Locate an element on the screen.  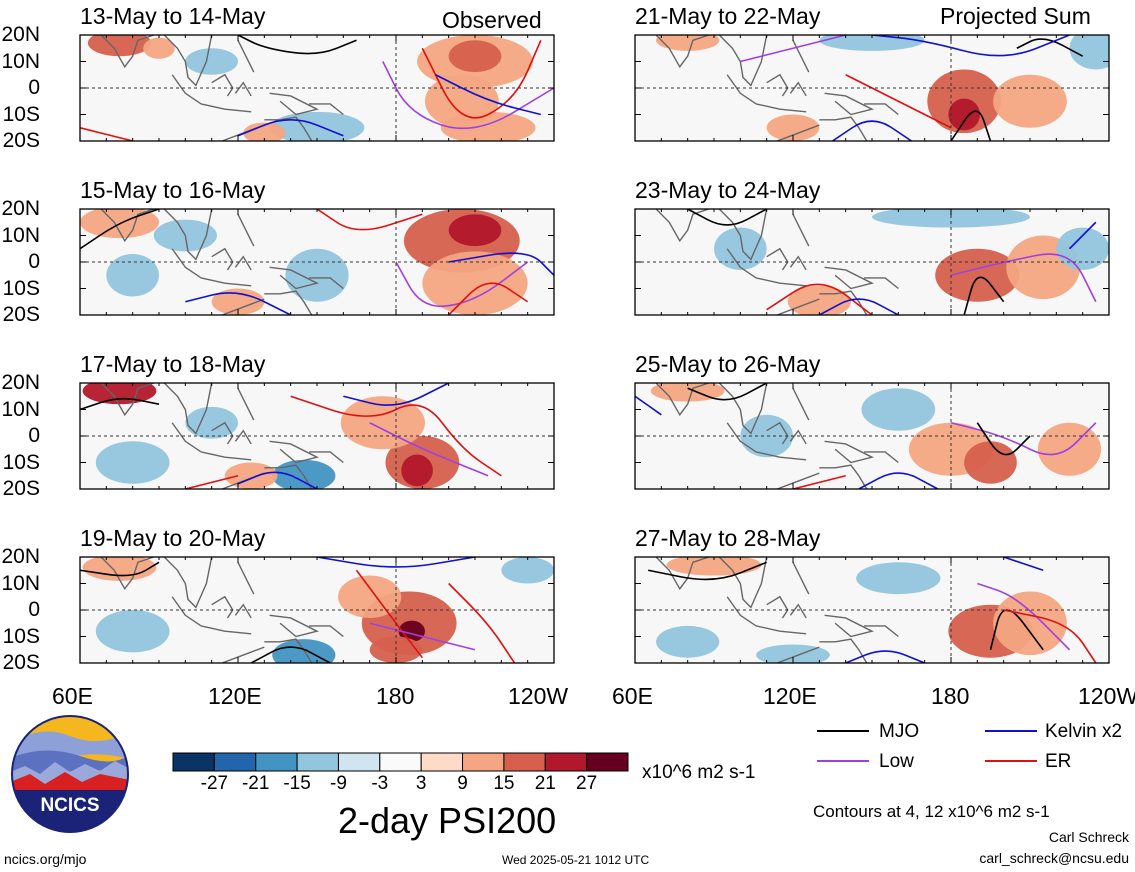
legend-label-er: ER is located at coordinates (1058, 761).